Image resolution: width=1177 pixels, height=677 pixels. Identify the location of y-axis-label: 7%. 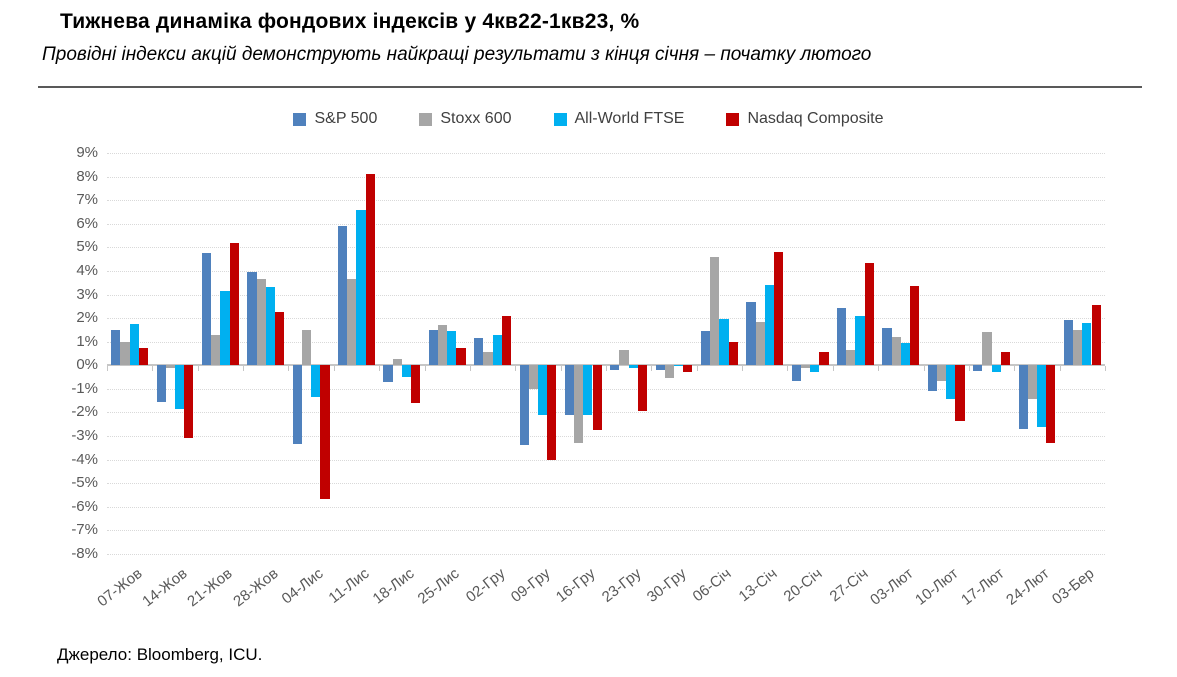
(87, 200).